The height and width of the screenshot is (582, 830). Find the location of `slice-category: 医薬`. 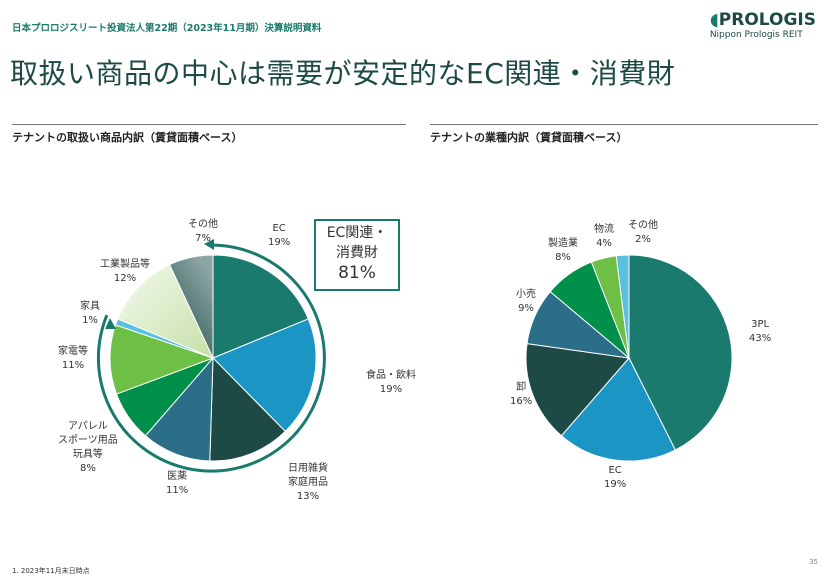

slice-category: 医薬 is located at coordinates (177, 476).